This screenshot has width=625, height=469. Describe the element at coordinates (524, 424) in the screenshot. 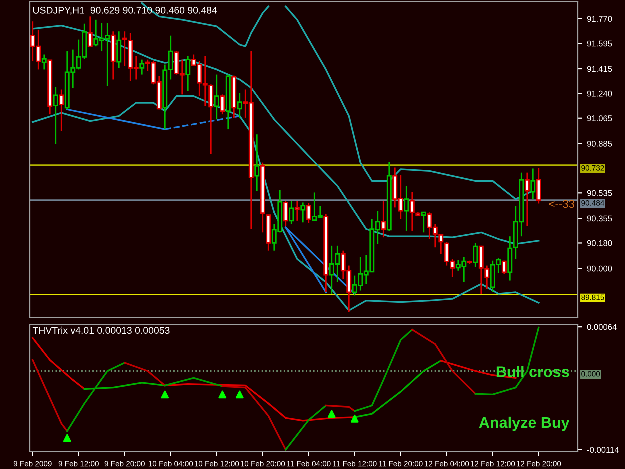

I see `annotation: Analyze Buy` at that location.